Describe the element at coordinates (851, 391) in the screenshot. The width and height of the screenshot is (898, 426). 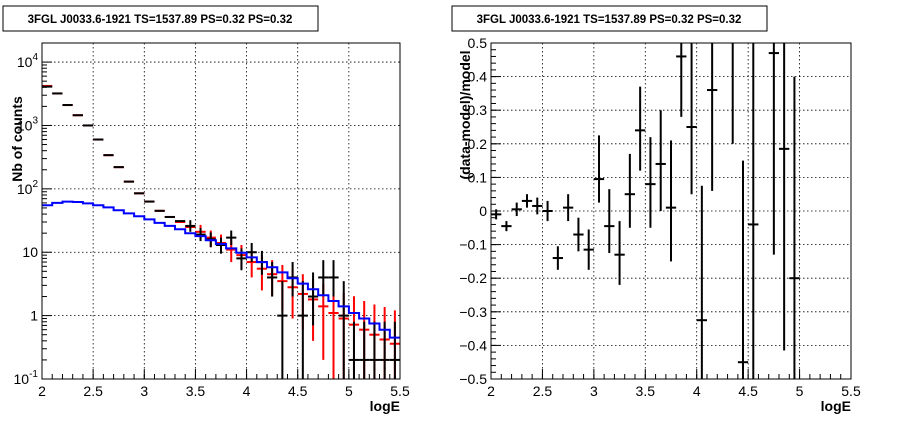
I see `right-x-tick-label: 5.5` at that location.